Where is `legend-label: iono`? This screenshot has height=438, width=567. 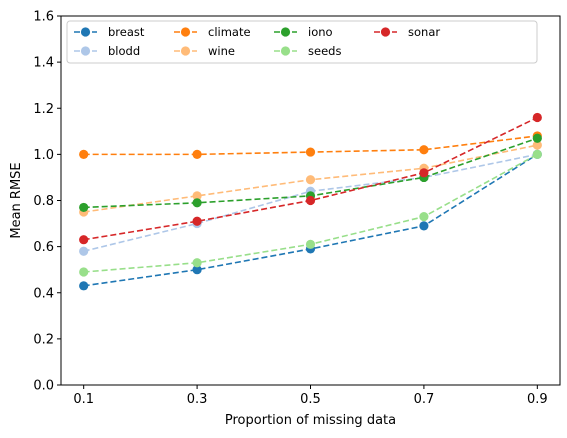 legend-label: iono is located at coordinates (320, 32).